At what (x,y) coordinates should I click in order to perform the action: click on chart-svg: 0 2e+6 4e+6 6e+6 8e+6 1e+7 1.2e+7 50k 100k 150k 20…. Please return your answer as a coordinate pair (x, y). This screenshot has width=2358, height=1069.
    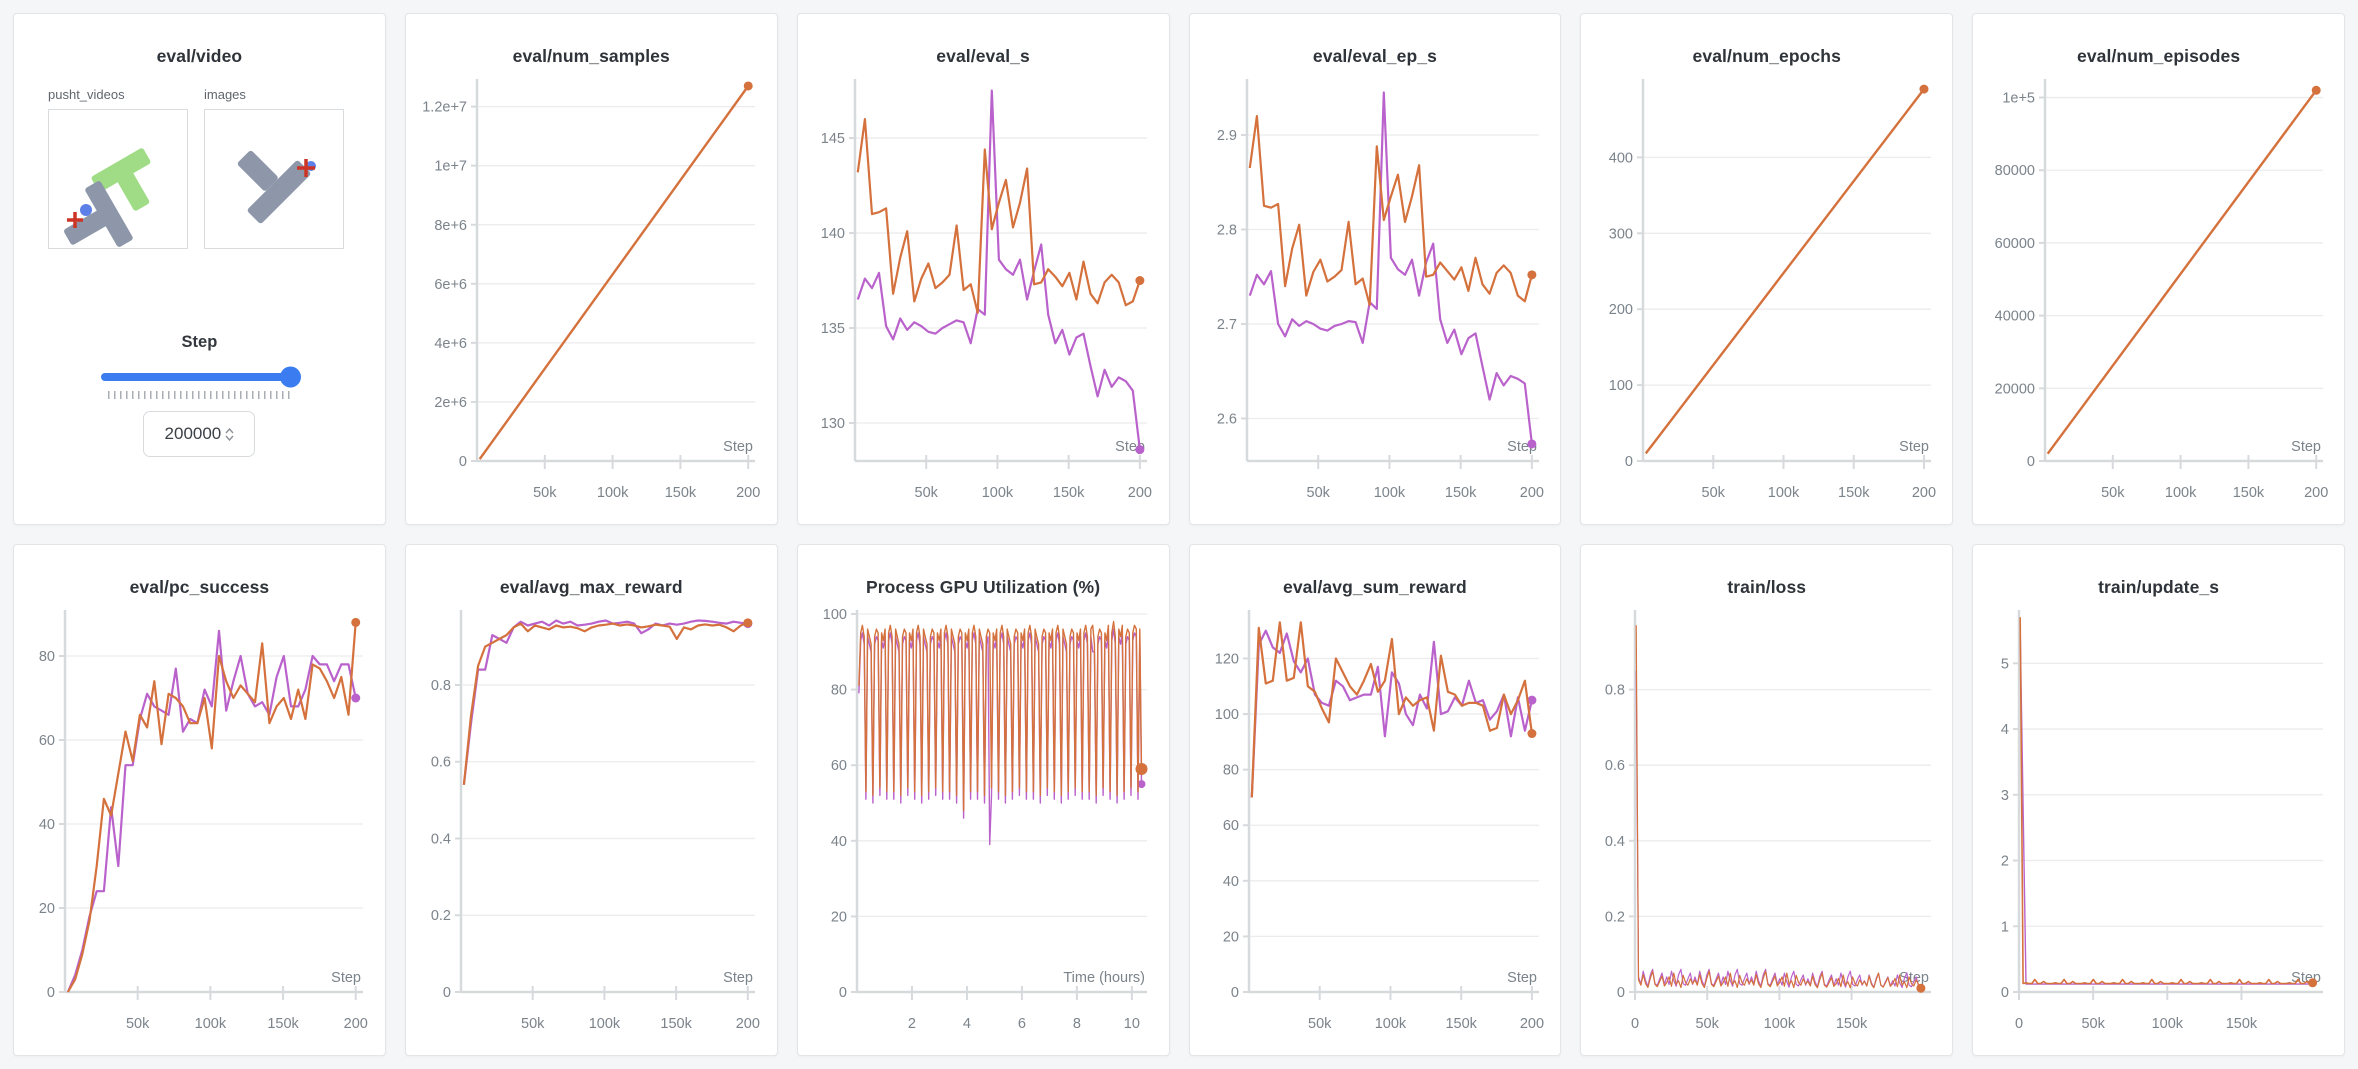
    Looking at the image, I should click on (591, 292).